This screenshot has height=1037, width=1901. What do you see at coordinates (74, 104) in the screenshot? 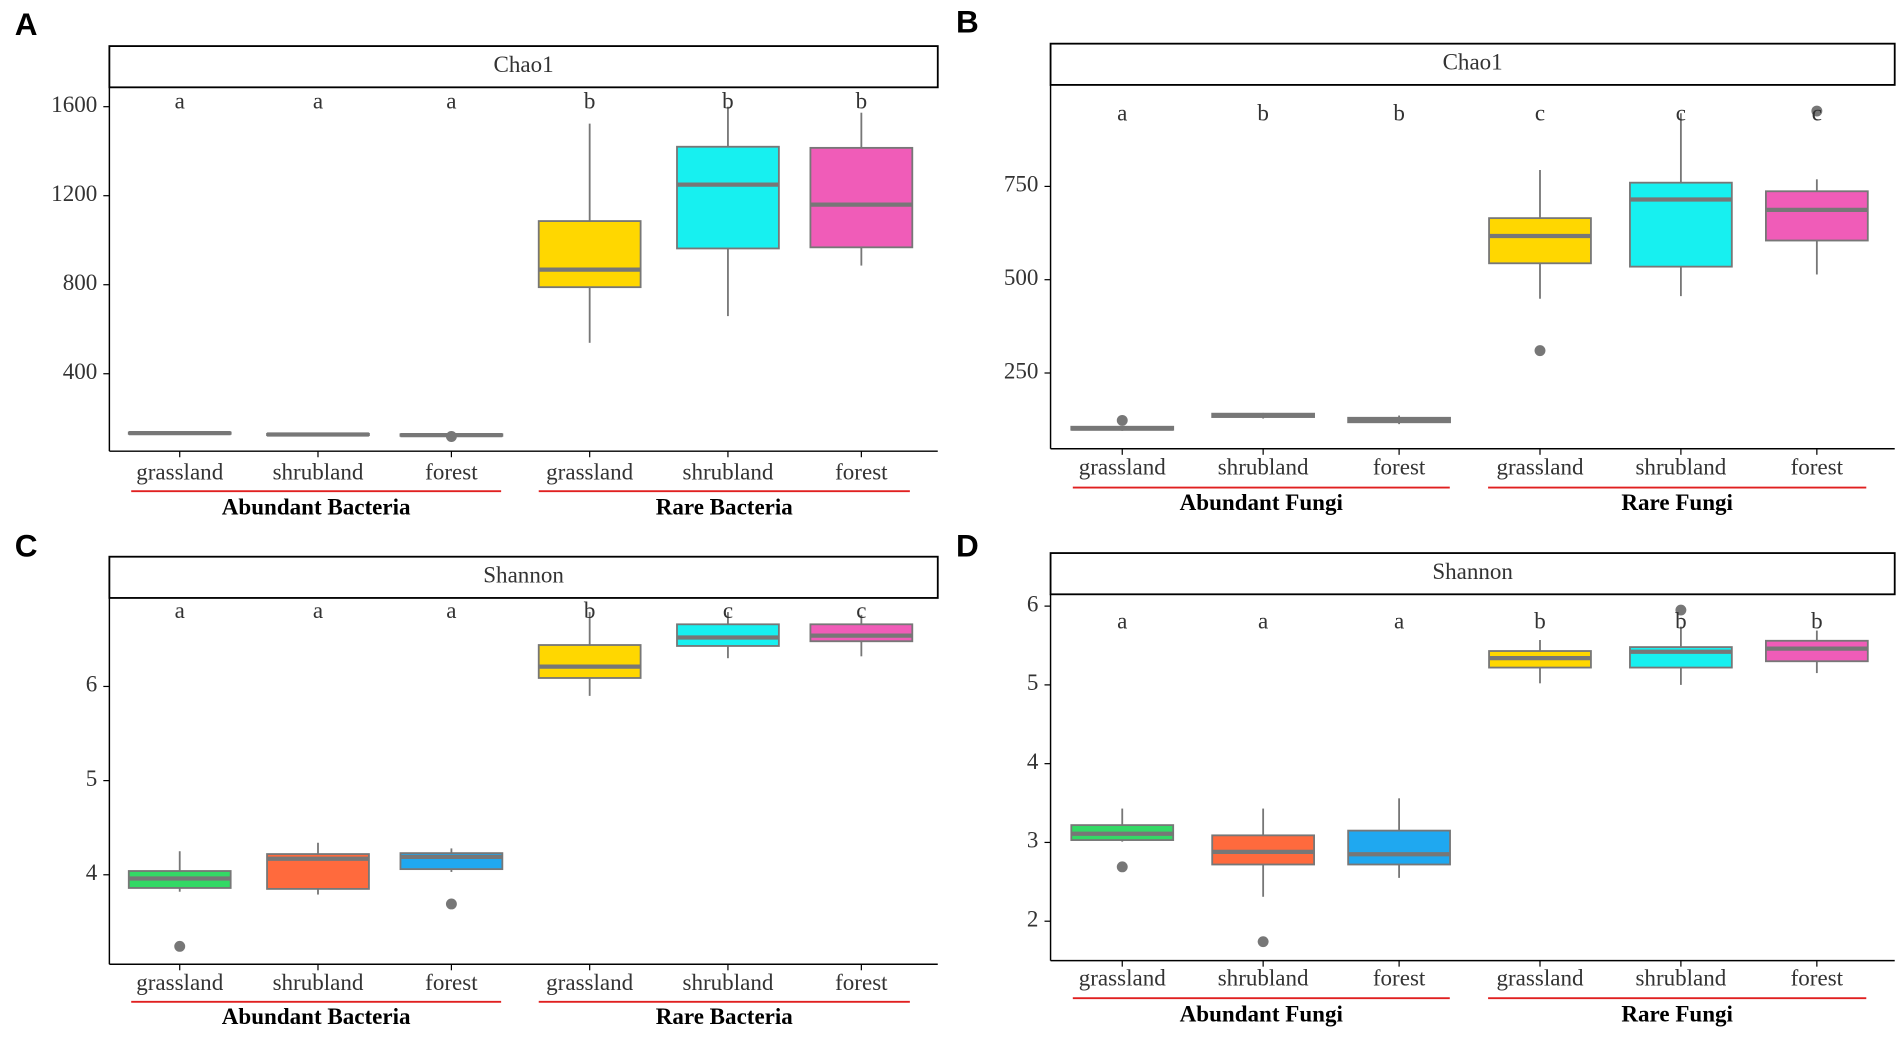
I see `y-tick-label: 1600` at bounding box center [74, 104].